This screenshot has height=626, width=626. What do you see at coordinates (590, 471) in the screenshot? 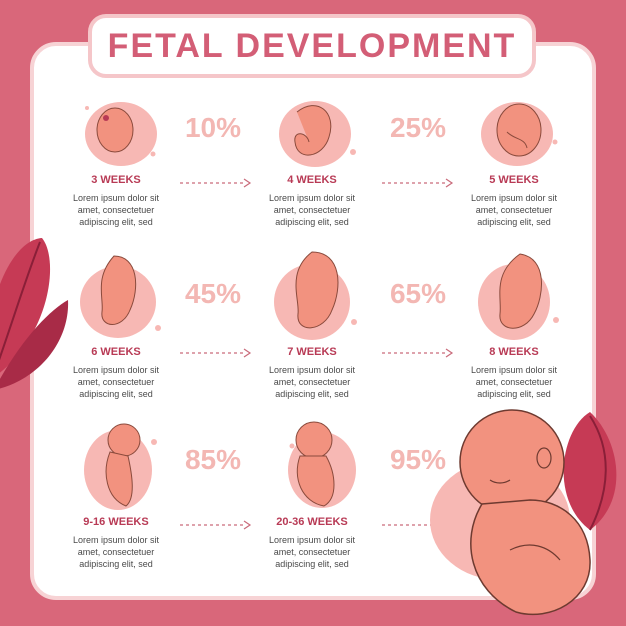
I see `leaf-decoration-right` at bounding box center [590, 471].